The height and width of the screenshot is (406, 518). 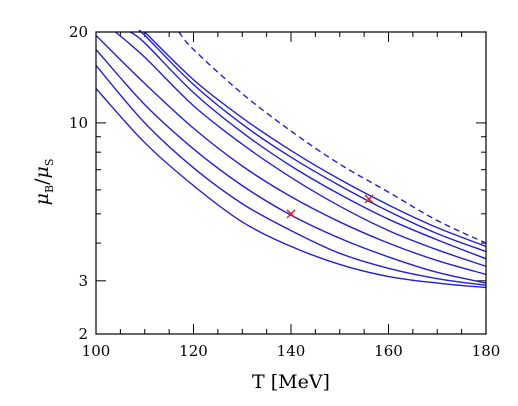 I want to click on x-tick-label: 100, so click(x=96, y=351).